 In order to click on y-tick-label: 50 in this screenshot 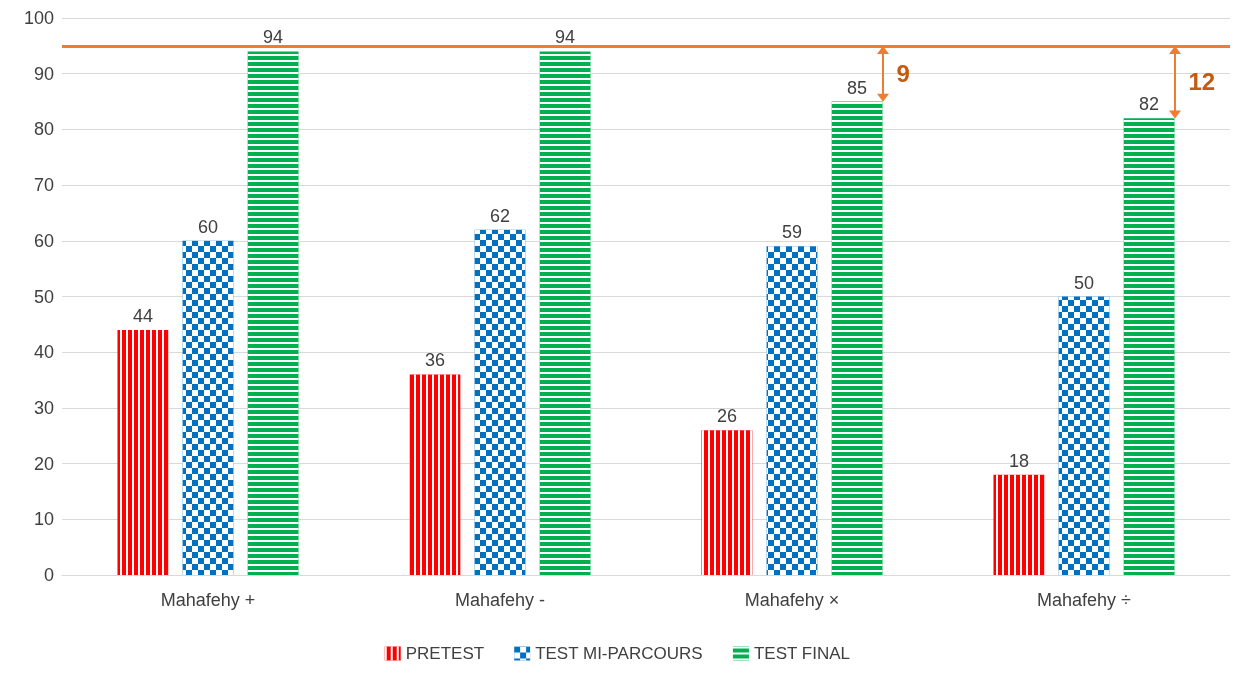, I will do `click(43, 296)`.